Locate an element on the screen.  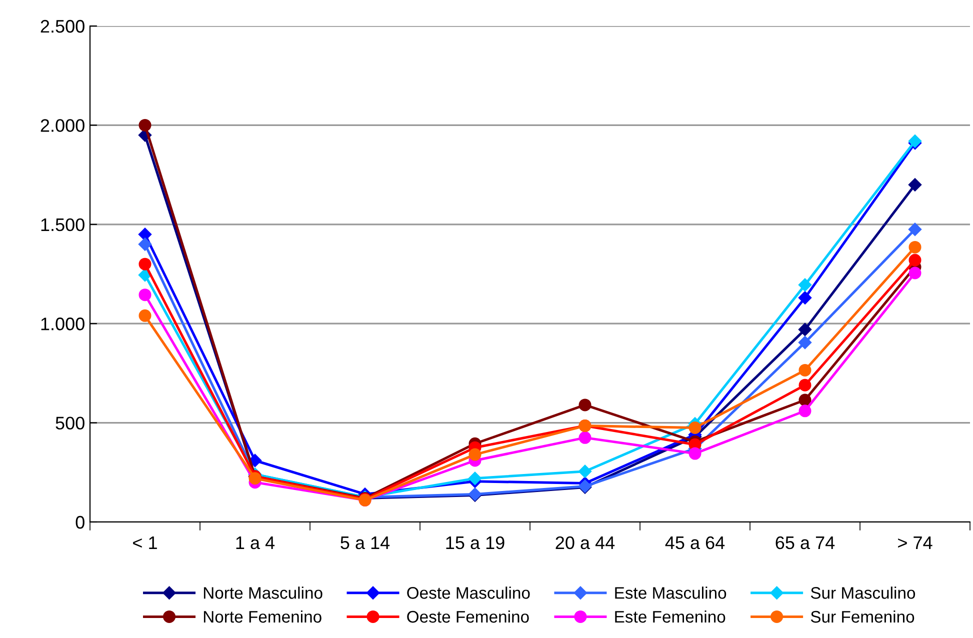
y-tick-label: 500 is located at coordinates (70, 423).